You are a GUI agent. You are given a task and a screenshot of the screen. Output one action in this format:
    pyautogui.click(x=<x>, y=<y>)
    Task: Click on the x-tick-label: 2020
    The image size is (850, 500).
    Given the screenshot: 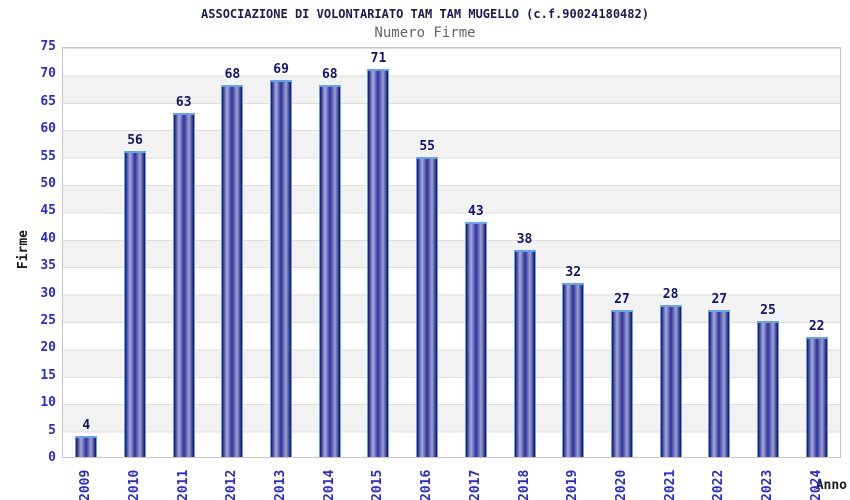 What is the action you would take?
    pyautogui.click(x=621, y=484)
    